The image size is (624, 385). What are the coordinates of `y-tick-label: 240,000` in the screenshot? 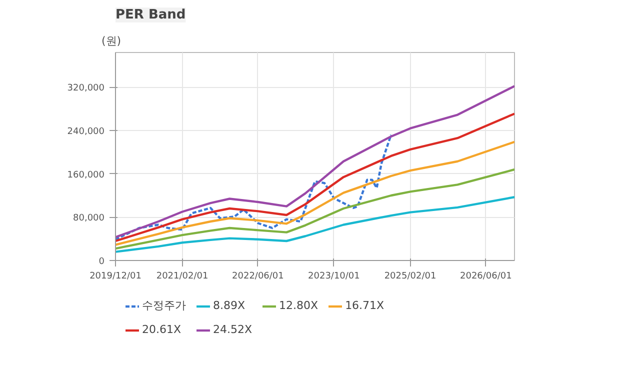 It's located at (86, 132).